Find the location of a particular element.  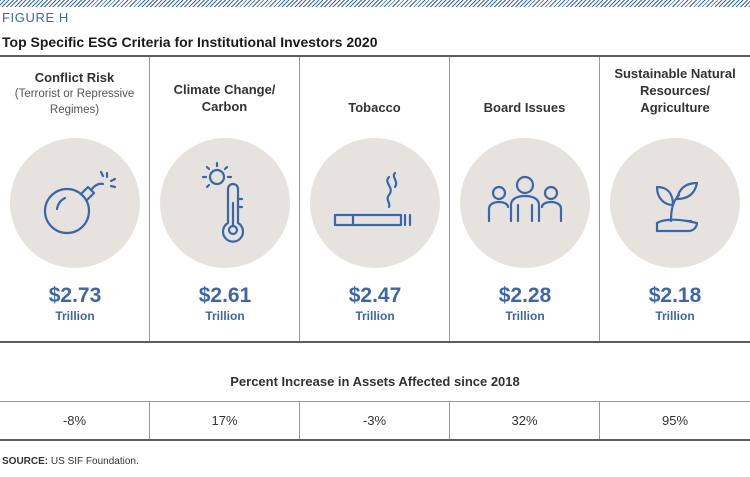

criterion-value: $2.73 is located at coordinates (75, 295).